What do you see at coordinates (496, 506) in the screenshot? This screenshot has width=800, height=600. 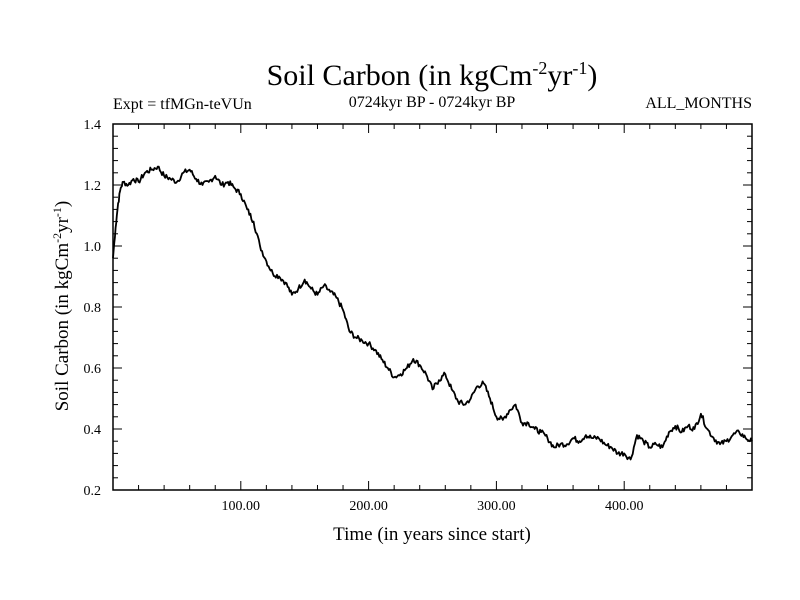 I see `x-tick-label: 300.00` at bounding box center [496, 506].